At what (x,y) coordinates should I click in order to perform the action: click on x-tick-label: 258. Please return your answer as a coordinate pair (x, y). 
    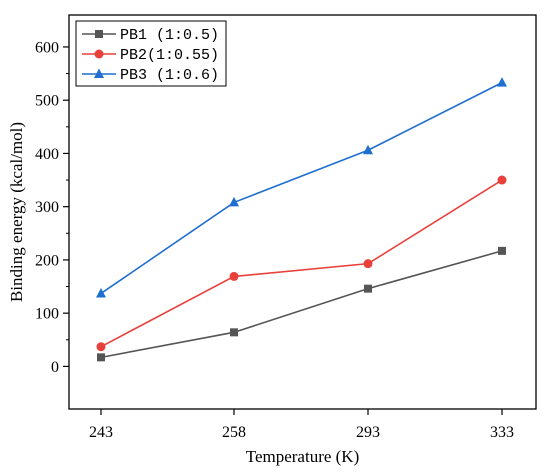
    Looking at the image, I should click on (234, 432).